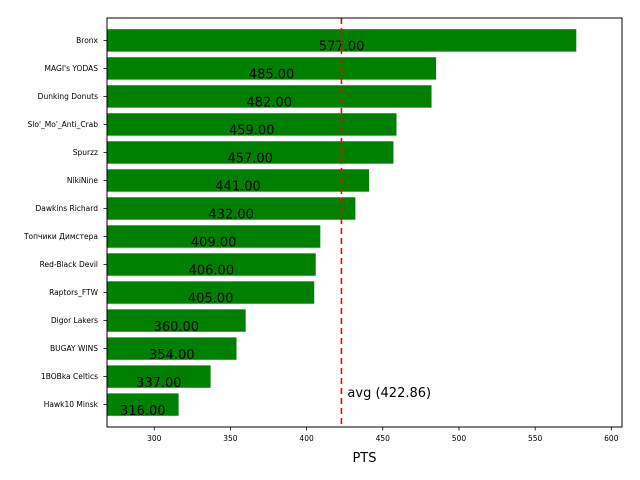 The height and width of the screenshot is (480, 640). I want to click on bar-value-label: 441.00, so click(238, 187).